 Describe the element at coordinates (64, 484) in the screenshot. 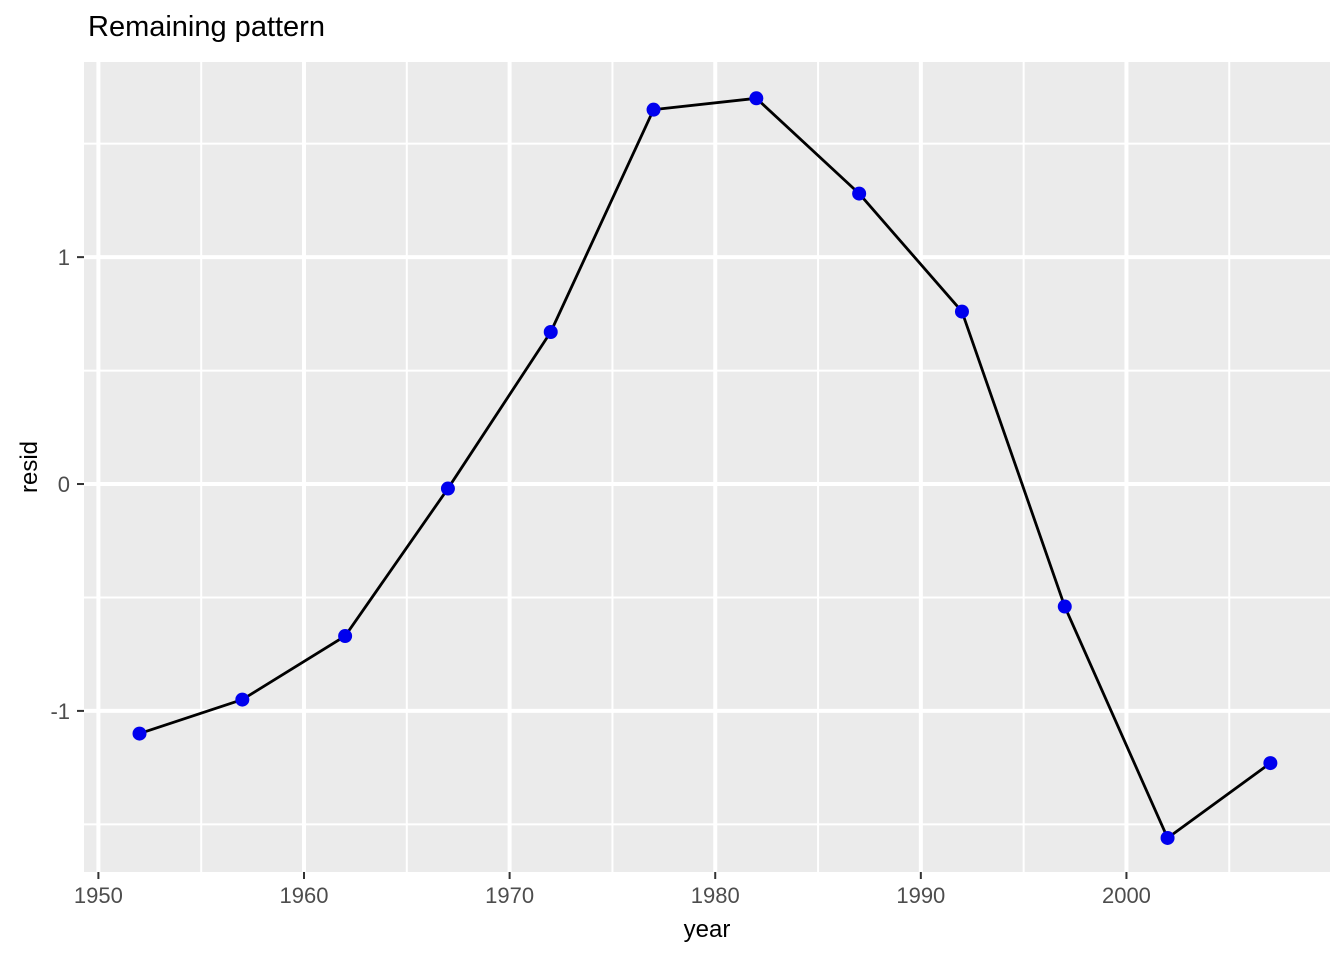

I see `y-tick-label: 0` at that location.